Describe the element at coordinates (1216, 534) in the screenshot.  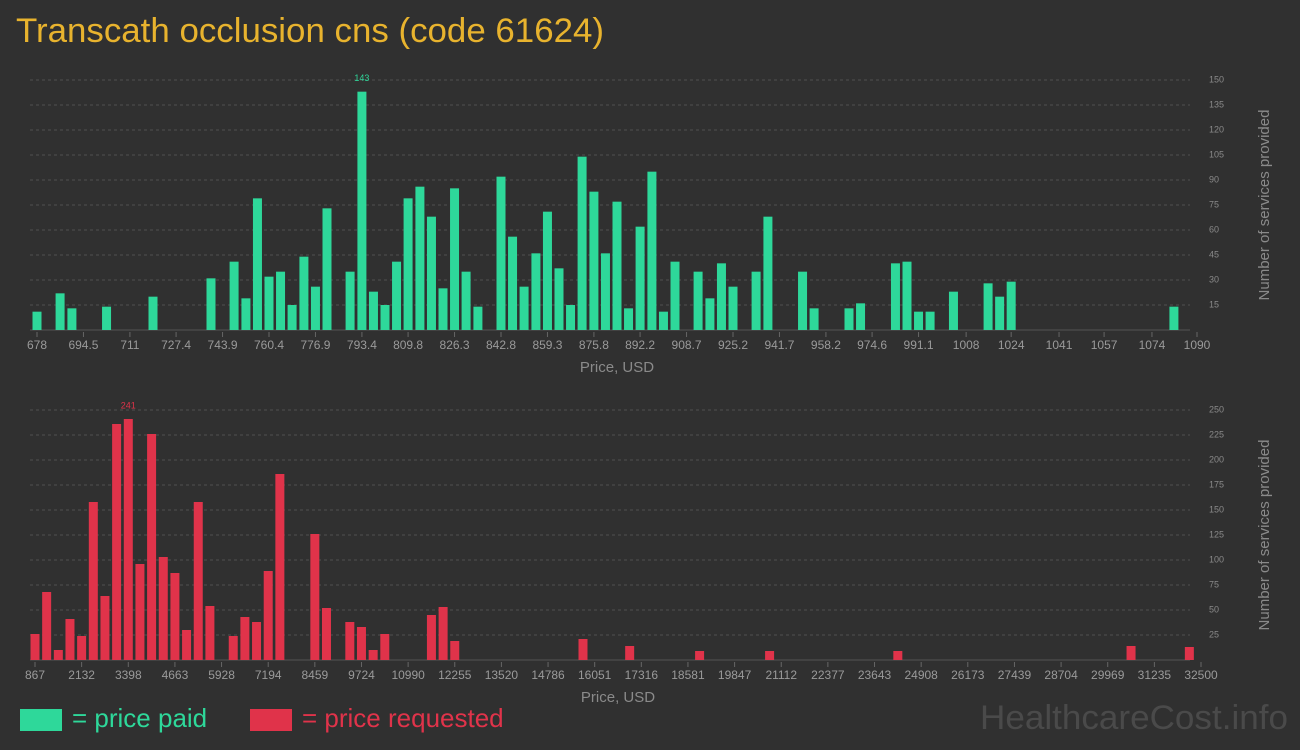
I see `y-tick-label: 125` at that location.